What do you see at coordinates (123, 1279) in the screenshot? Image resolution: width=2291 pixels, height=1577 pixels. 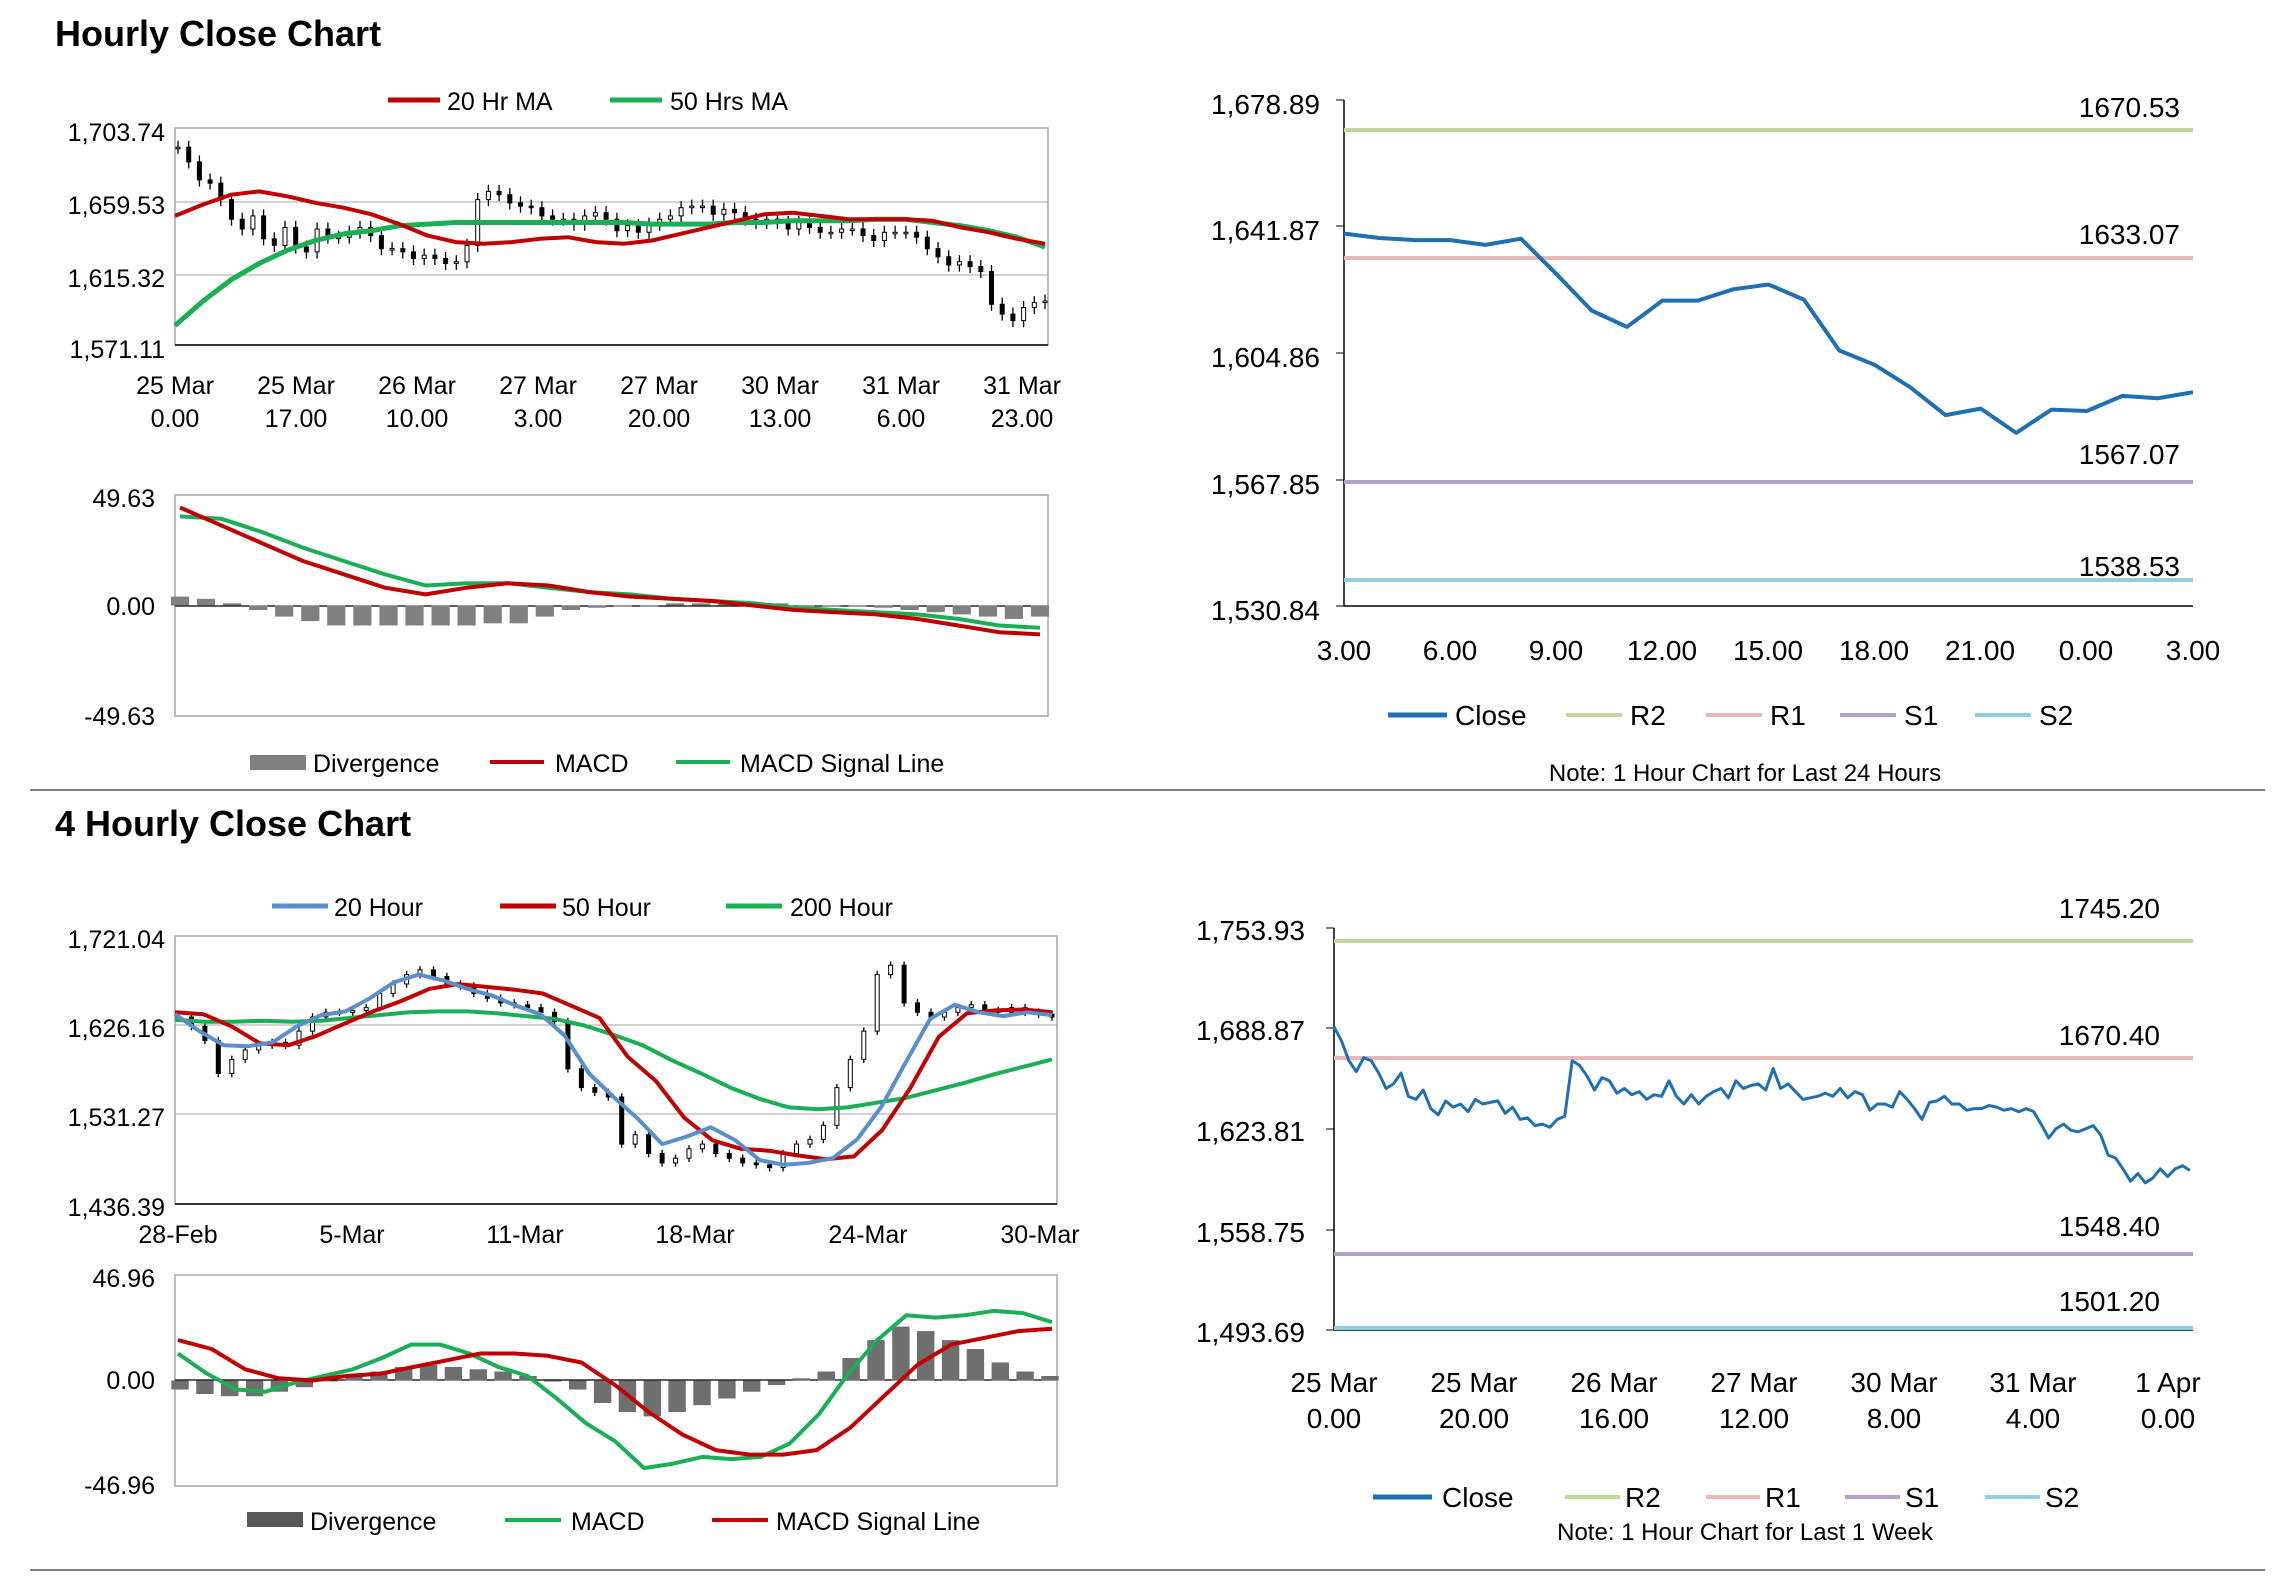 I see `y-tick-label: 46.96` at bounding box center [123, 1279].